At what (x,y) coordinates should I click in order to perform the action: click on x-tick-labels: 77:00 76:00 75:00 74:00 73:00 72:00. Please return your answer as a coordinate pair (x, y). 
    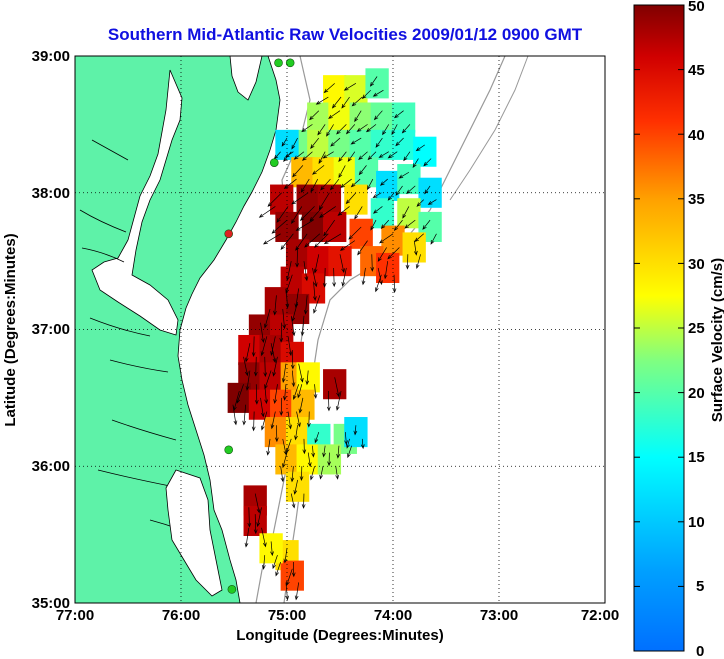
    Looking at the image, I should click on (337, 615).